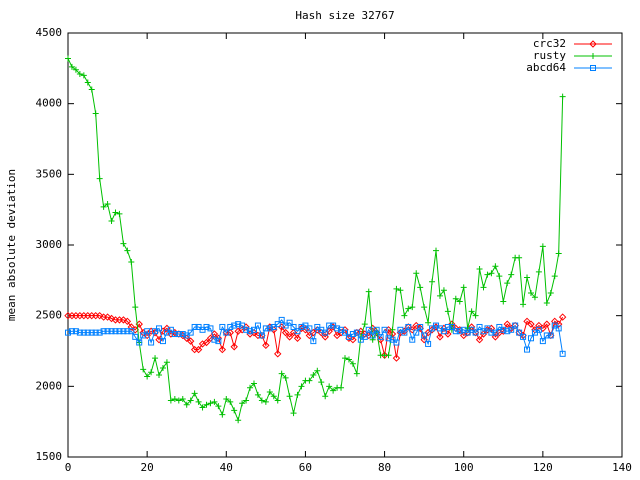  I want to click on x-tick-label: 80, so click(384, 467).